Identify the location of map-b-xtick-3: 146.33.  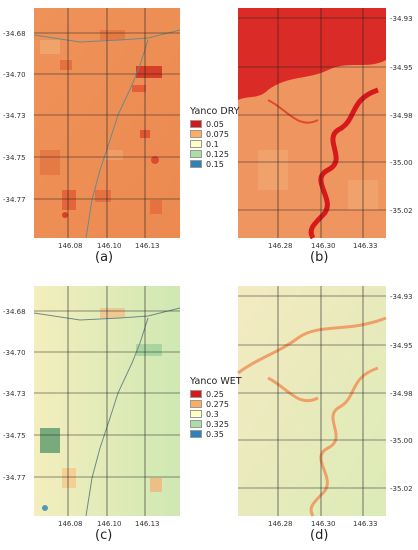
(365, 246).